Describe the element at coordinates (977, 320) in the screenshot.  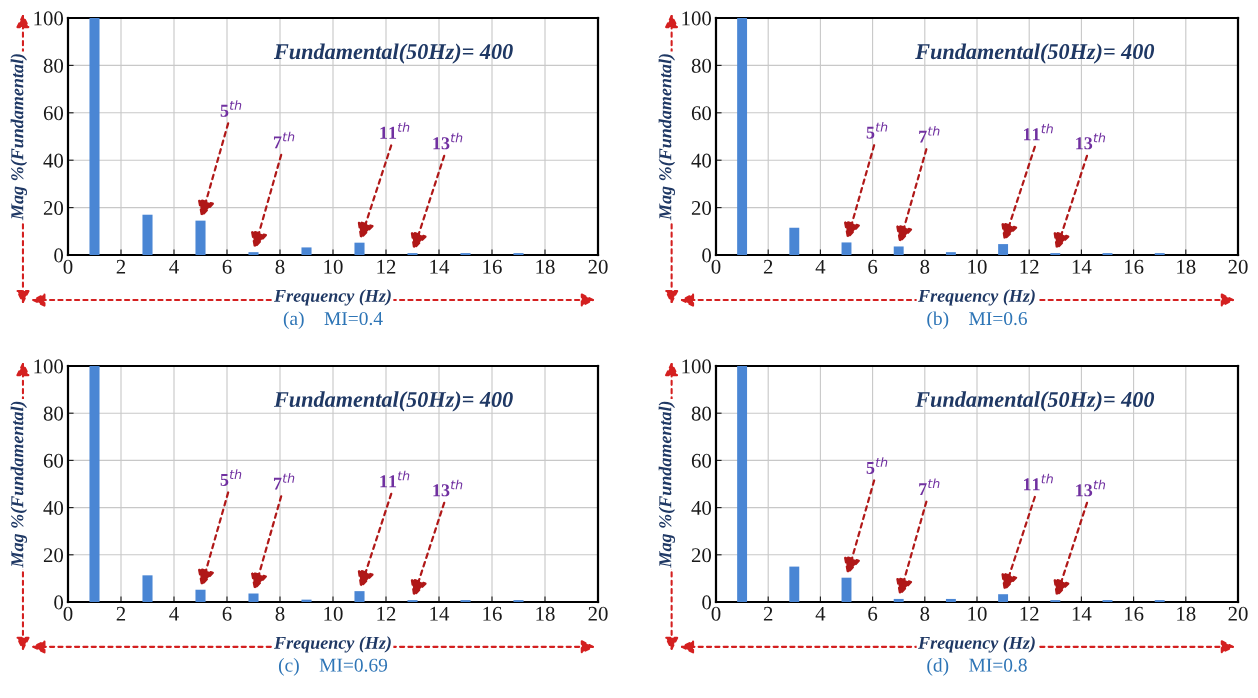
I see `text: (b) MI=0.6` at that location.